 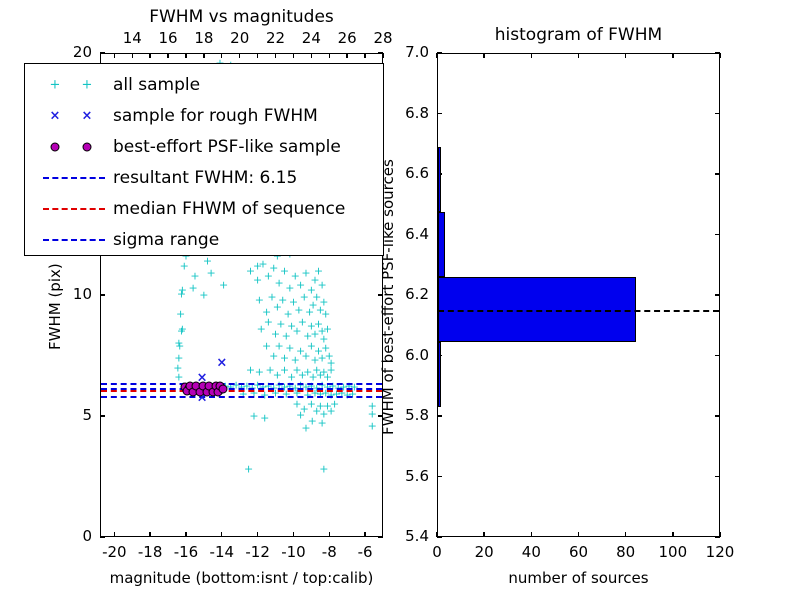 I want to click on y-tick-label: 5, so click(x=87, y=415).